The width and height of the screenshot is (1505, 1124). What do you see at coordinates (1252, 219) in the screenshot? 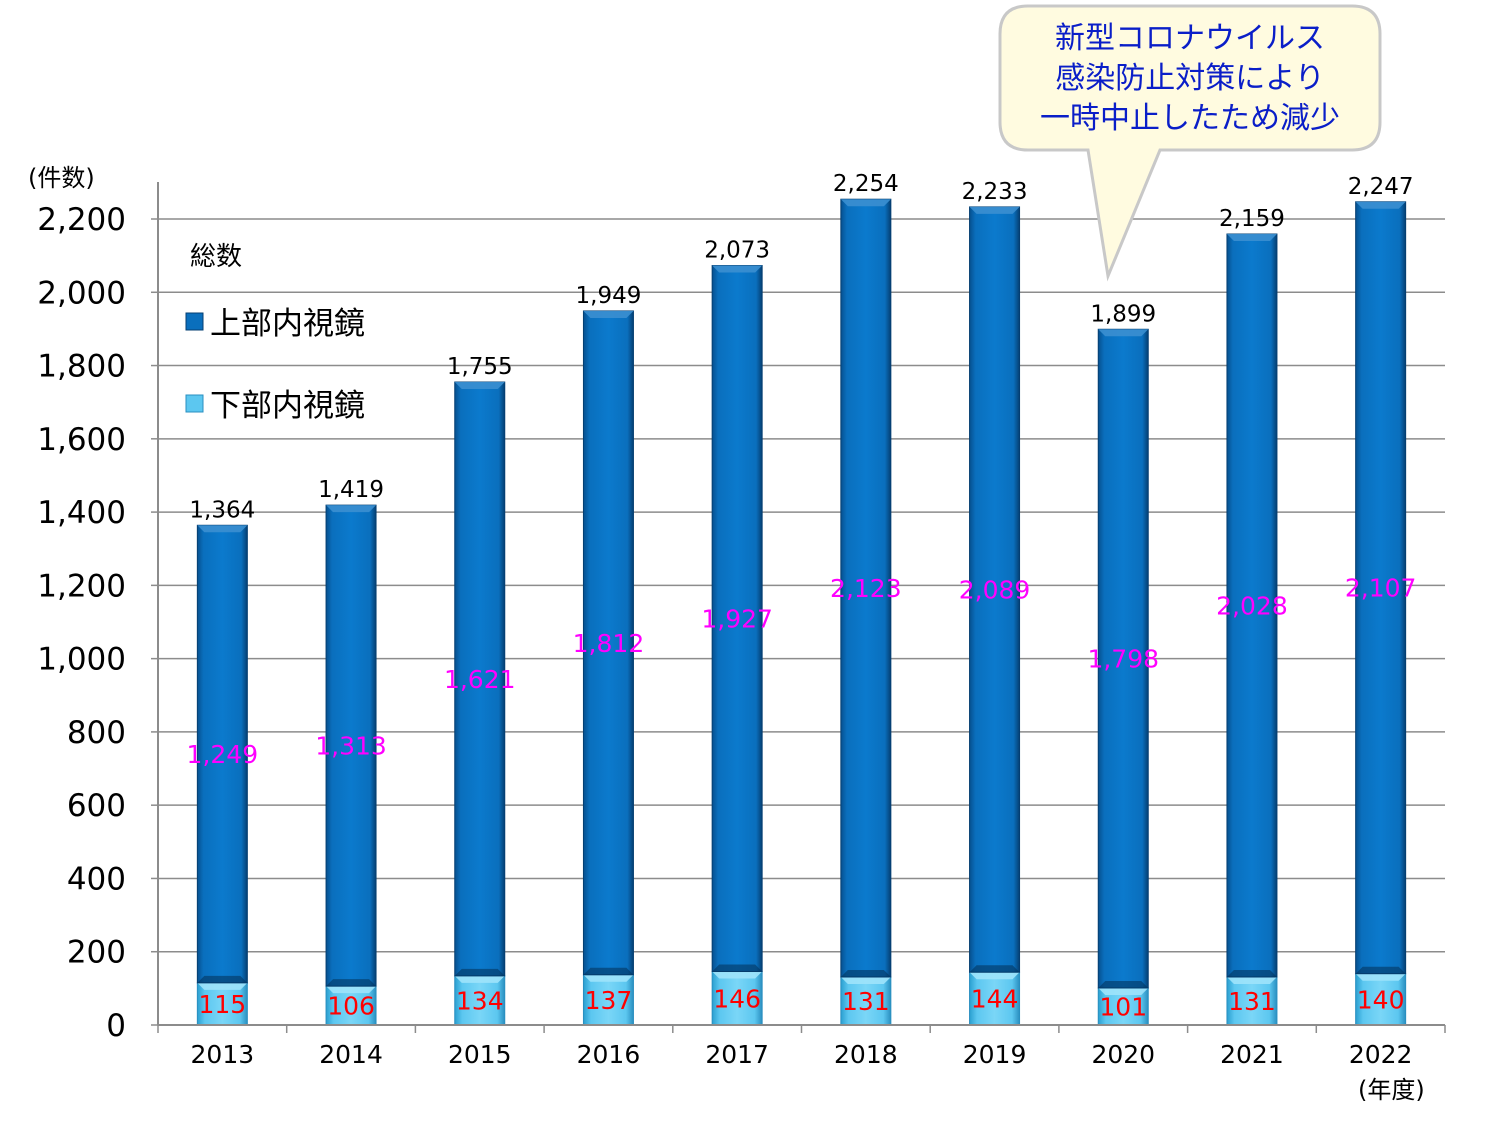
I see `total-label: 2,159` at bounding box center [1252, 219].